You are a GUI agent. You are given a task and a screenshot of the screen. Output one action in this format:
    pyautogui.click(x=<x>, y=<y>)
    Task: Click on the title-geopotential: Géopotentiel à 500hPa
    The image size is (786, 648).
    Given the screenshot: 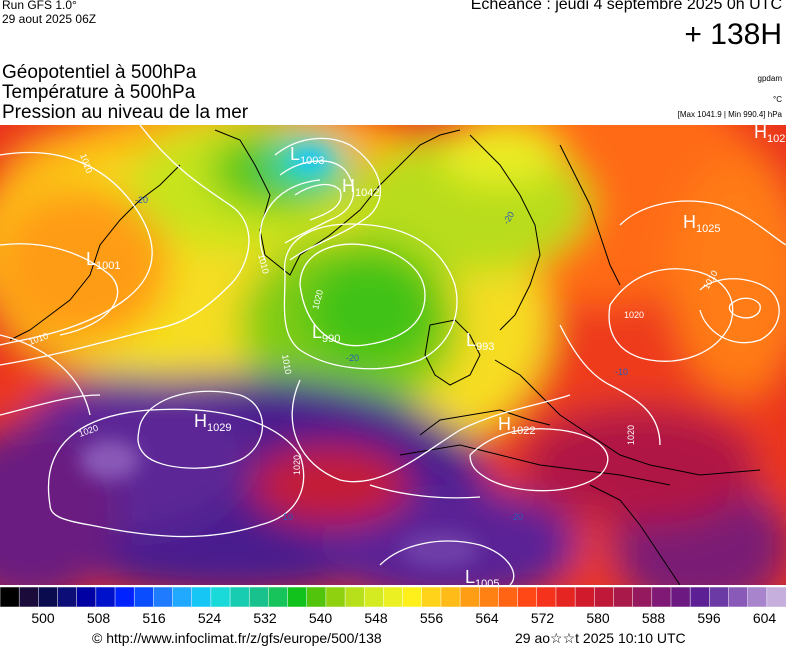 What is the action you would take?
    pyautogui.click(x=99, y=72)
    